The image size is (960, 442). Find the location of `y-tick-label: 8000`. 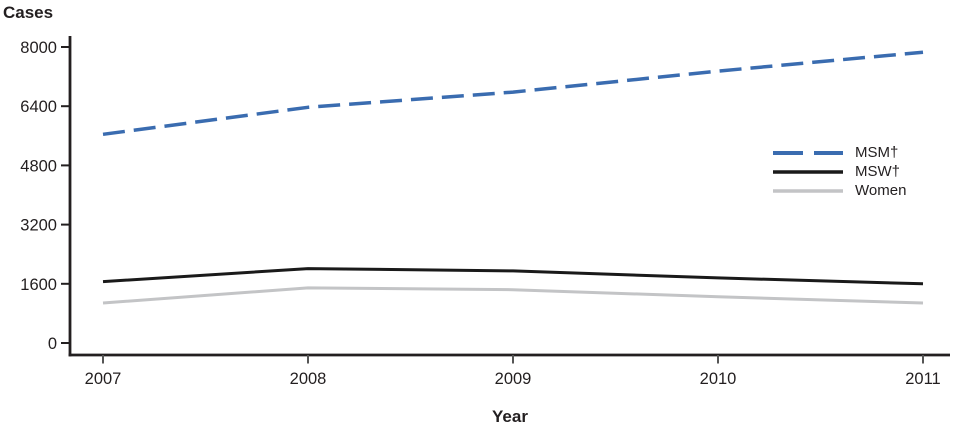

y-tick-label: 8000 is located at coordinates (38, 48).